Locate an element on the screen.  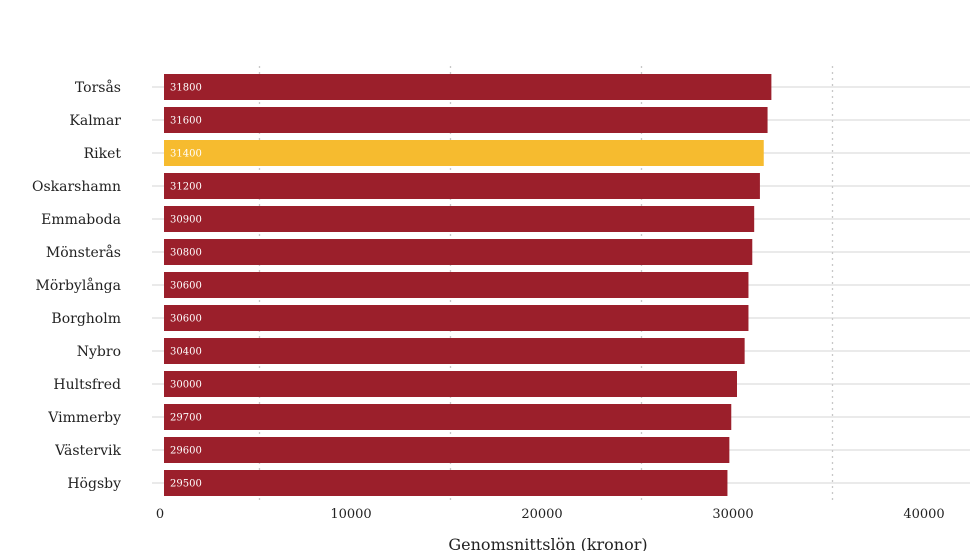
category-label: Oskarshamn is located at coordinates (76, 187).